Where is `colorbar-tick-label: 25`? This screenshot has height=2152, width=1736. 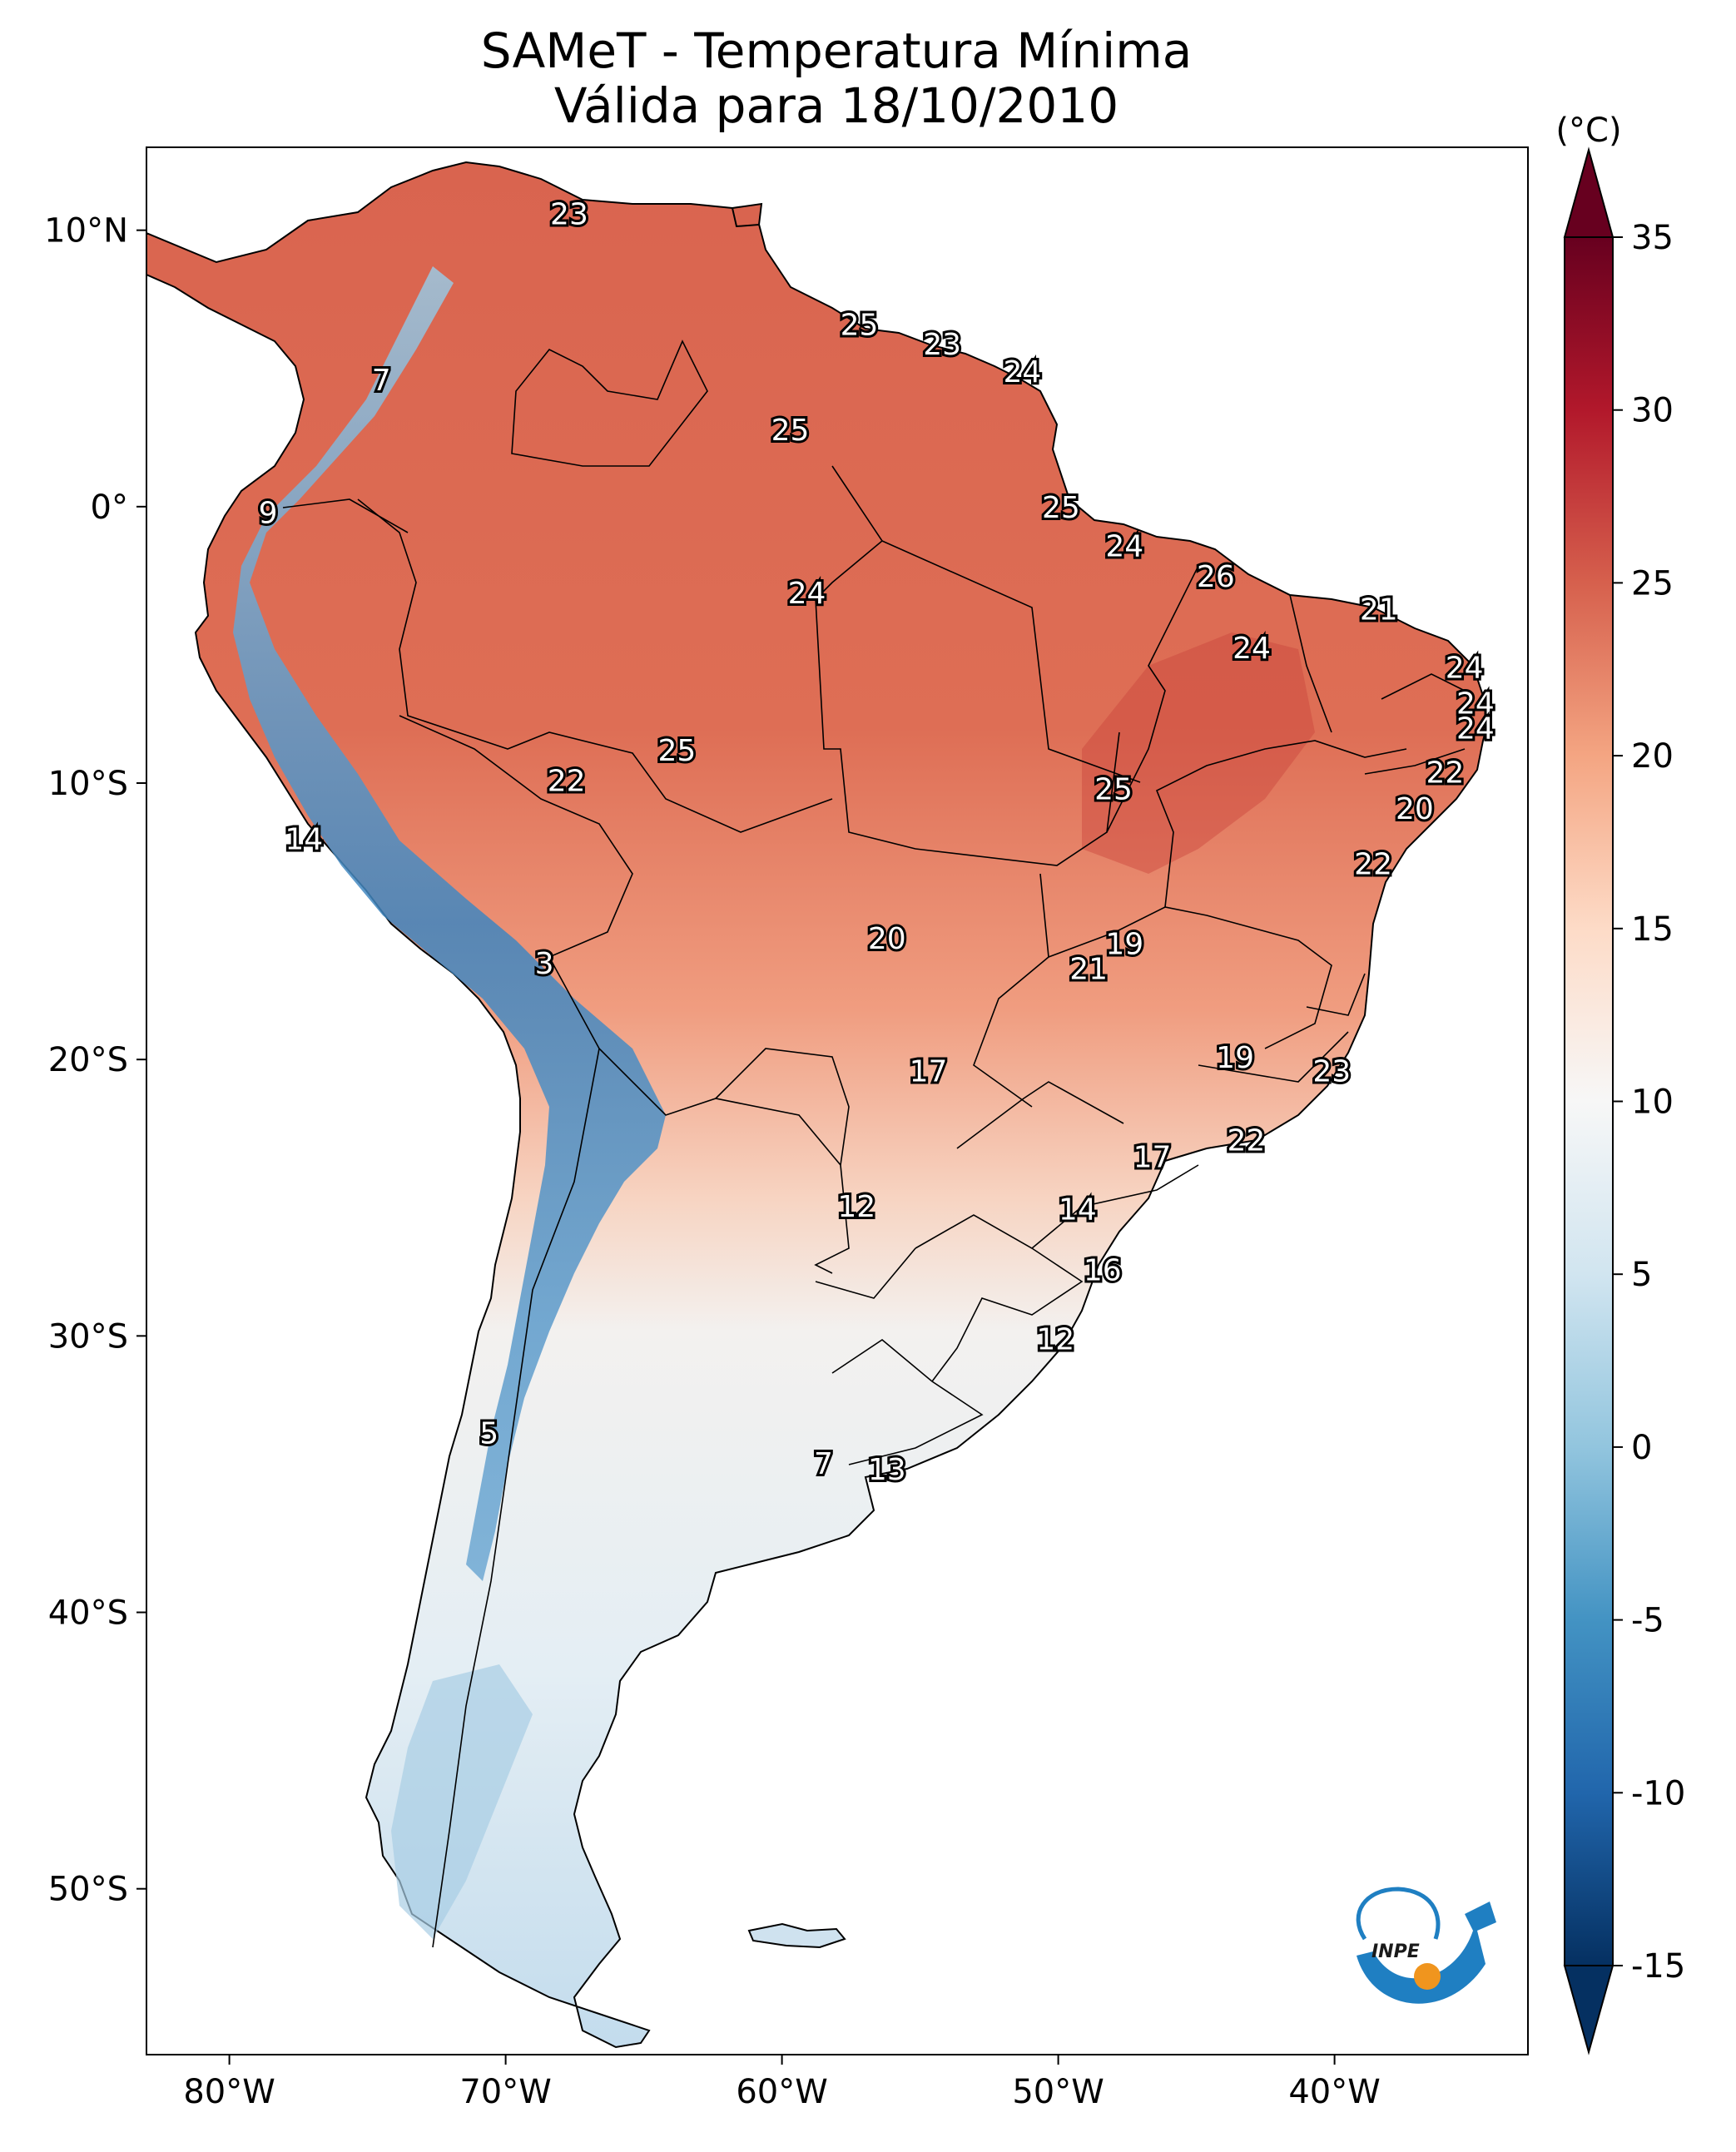
colorbar-tick-label: 25 is located at coordinates (1652, 583).